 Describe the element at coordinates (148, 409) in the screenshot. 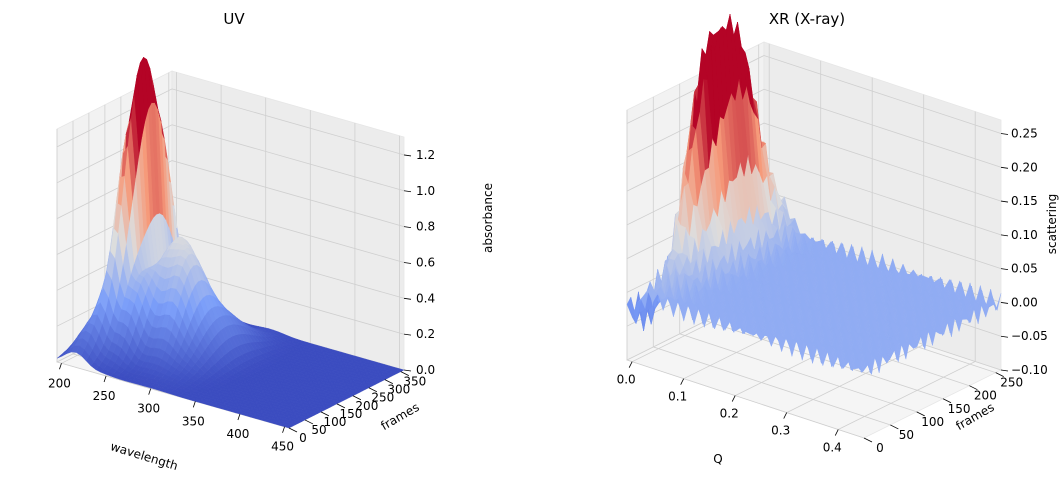

I see `uv-x-tick-label: 300` at that location.